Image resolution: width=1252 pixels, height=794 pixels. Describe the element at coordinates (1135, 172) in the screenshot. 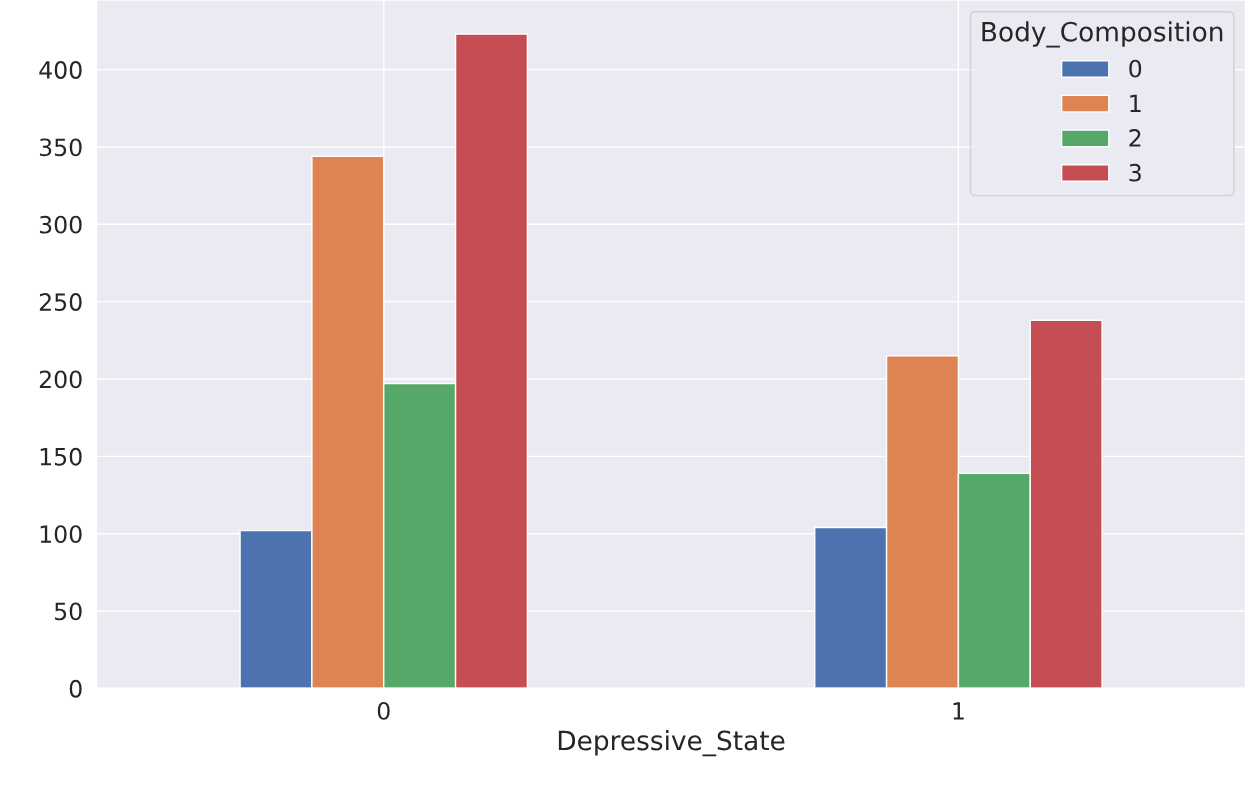

I see `legend-label: 3` at that location.